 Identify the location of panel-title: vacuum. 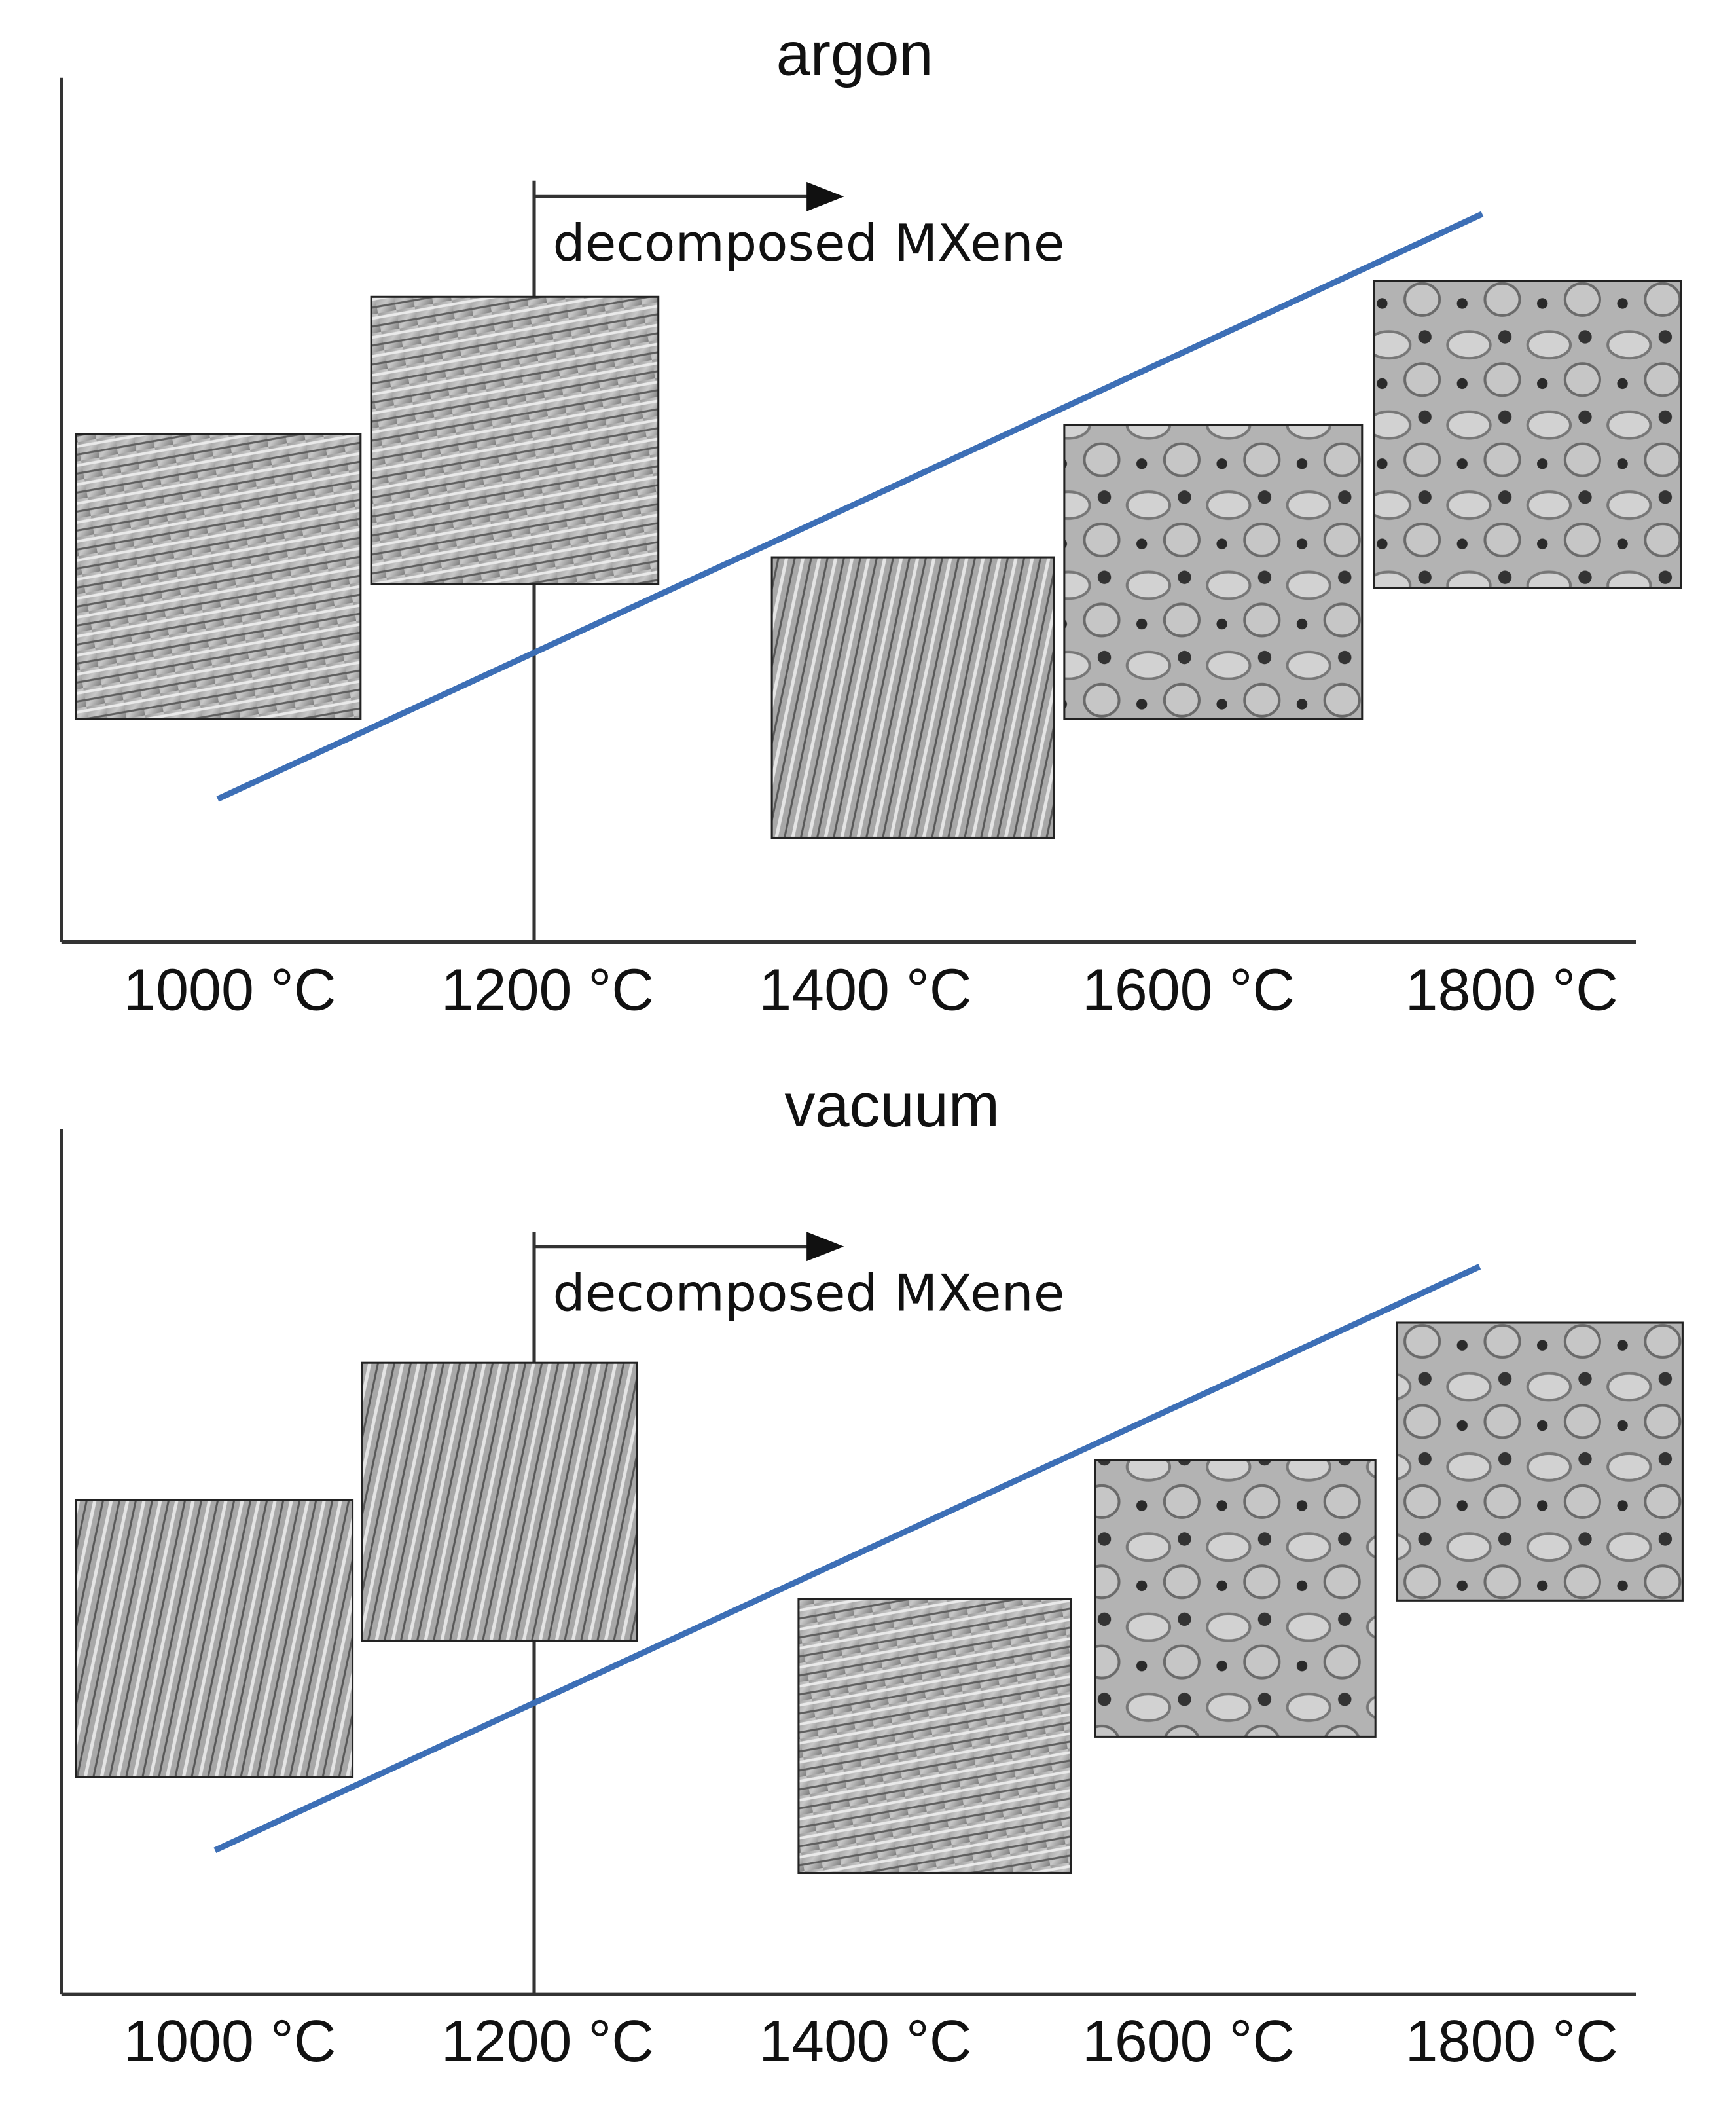
(892, 1105).